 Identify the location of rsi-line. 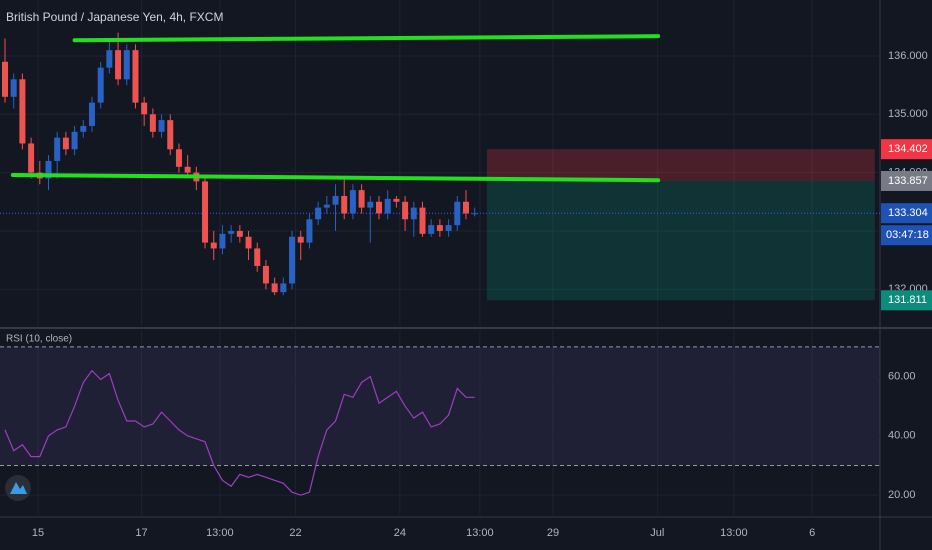
(239, 432).